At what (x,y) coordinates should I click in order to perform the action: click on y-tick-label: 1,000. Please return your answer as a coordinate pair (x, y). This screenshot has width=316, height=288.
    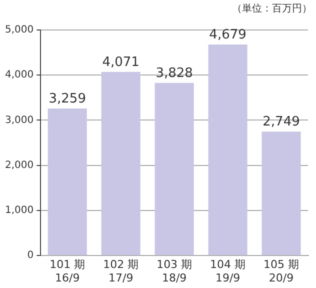
    Looking at the image, I should click on (19, 210).